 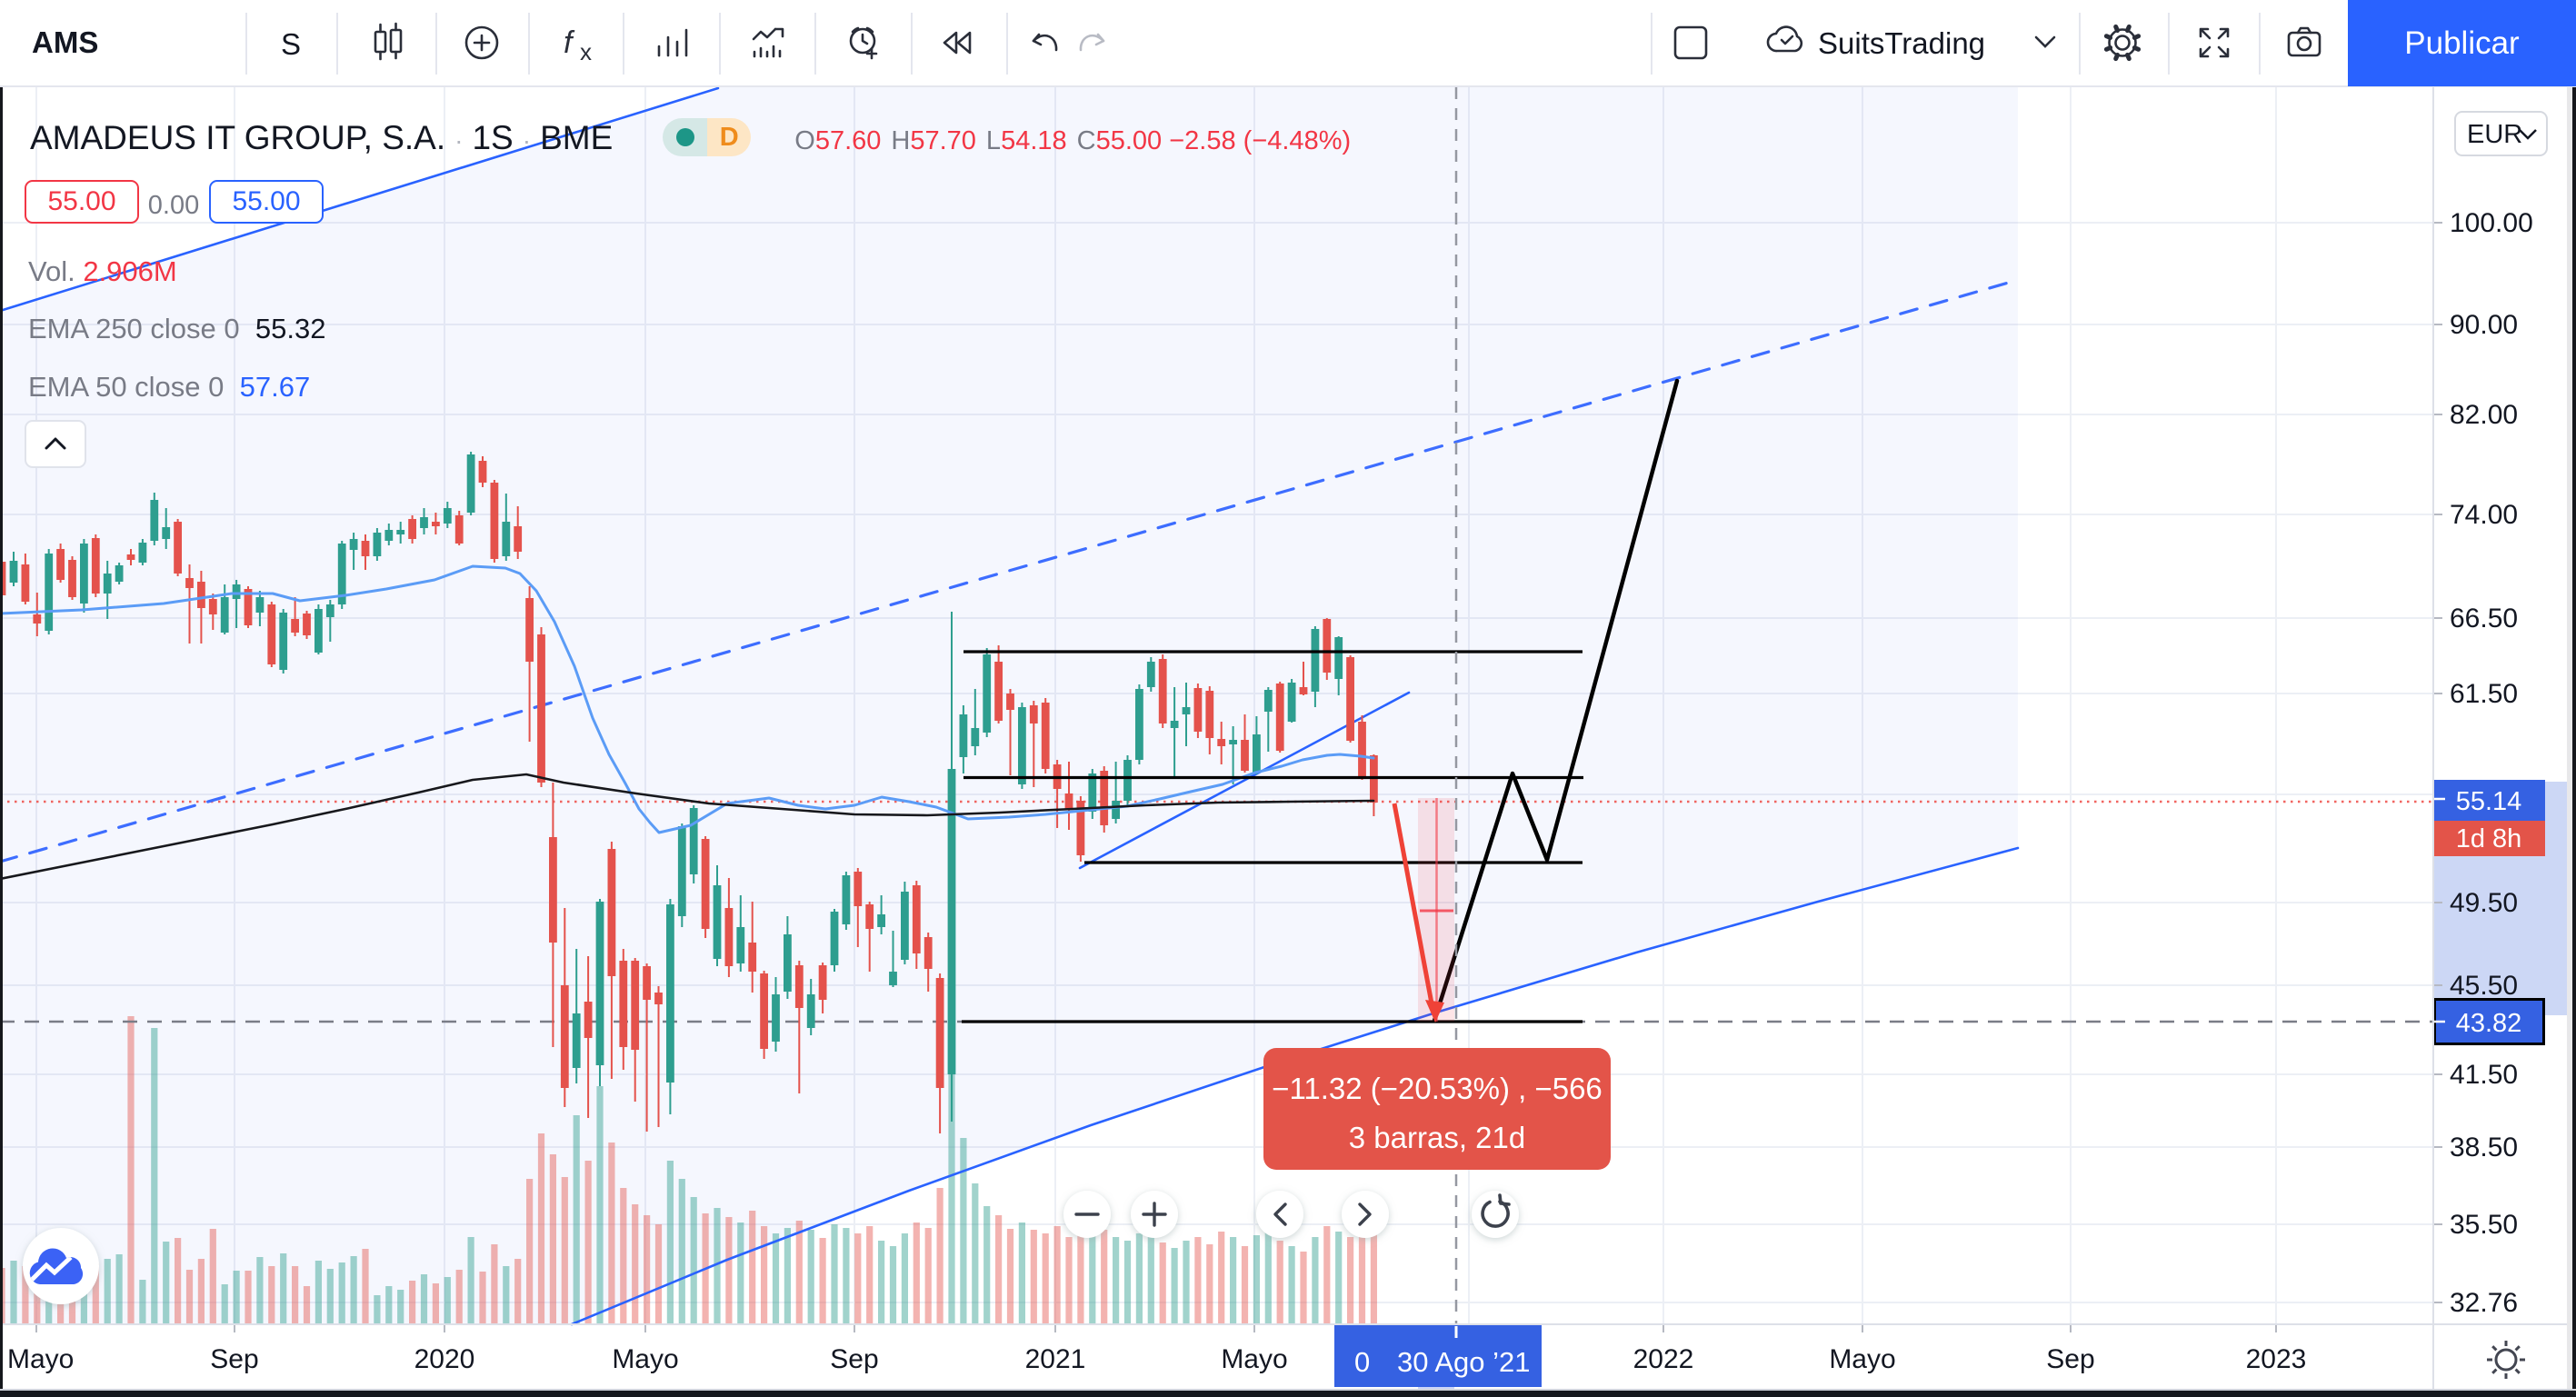 What do you see at coordinates (2489, 1024) in the screenshot?
I see `svg-text: 43.82` at bounding box center [2489, 1024].